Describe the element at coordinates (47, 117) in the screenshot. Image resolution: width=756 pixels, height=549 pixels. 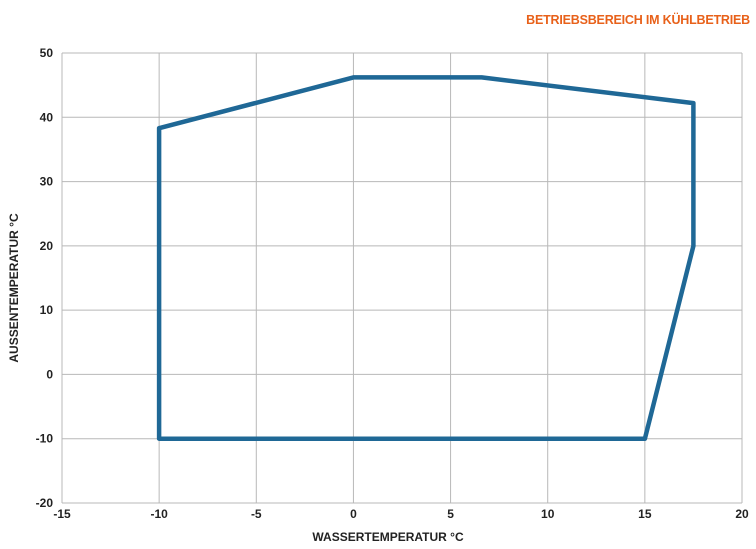
I see `y-tick-label: 40` at that location.